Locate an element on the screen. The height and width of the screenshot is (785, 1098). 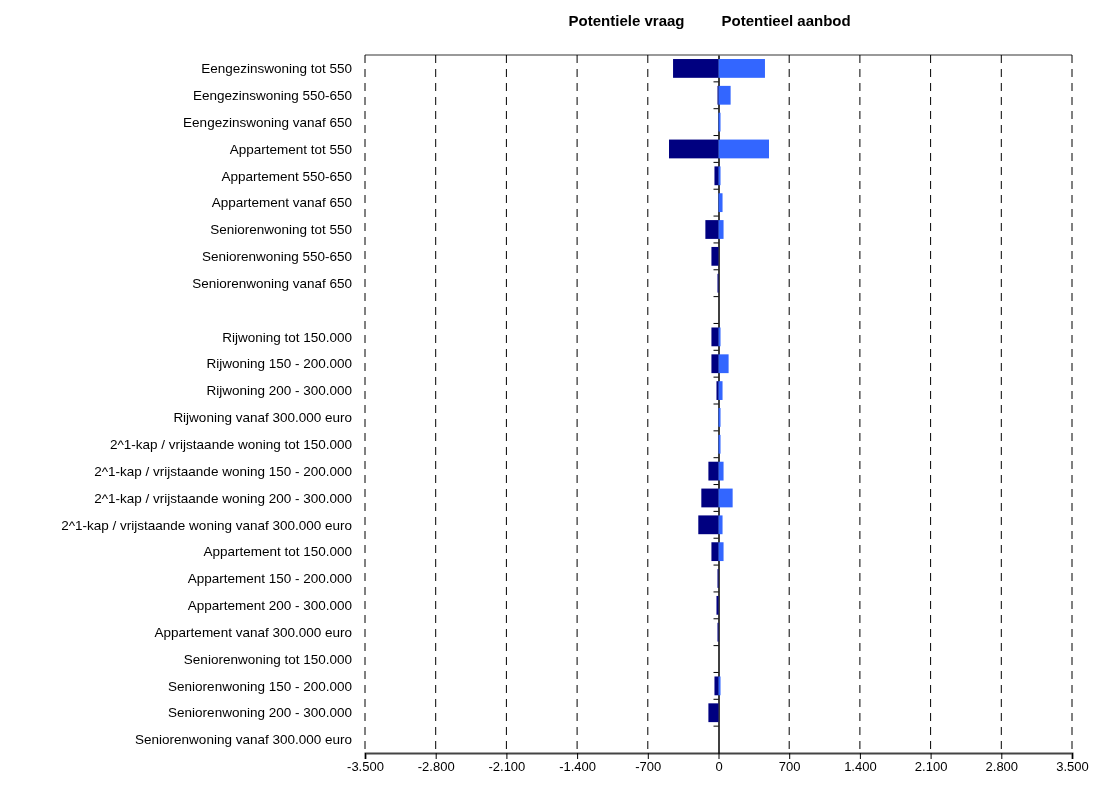
y-tick-label: Rijwoning tot 150.000 is located at coordinates (287, 337).